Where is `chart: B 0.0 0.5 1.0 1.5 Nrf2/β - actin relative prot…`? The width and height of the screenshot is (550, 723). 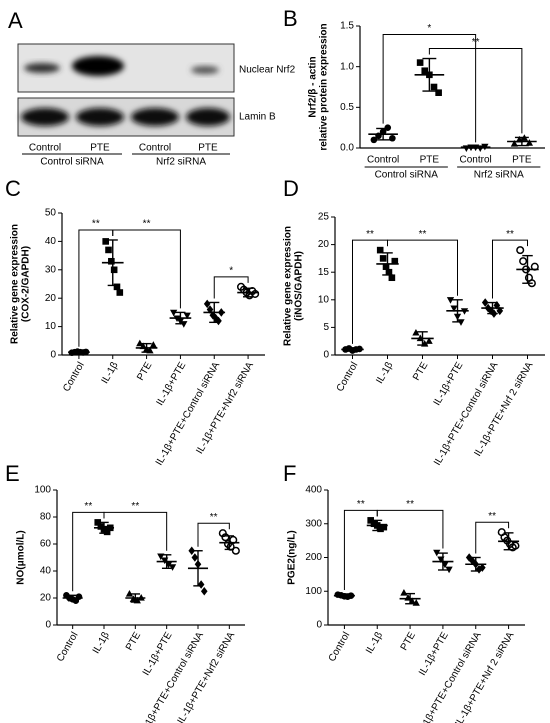 chart: B 0.0 0.5 1.0 1.5 Nrf2/β - actin relative prot… is located at coordinates (414, 93).